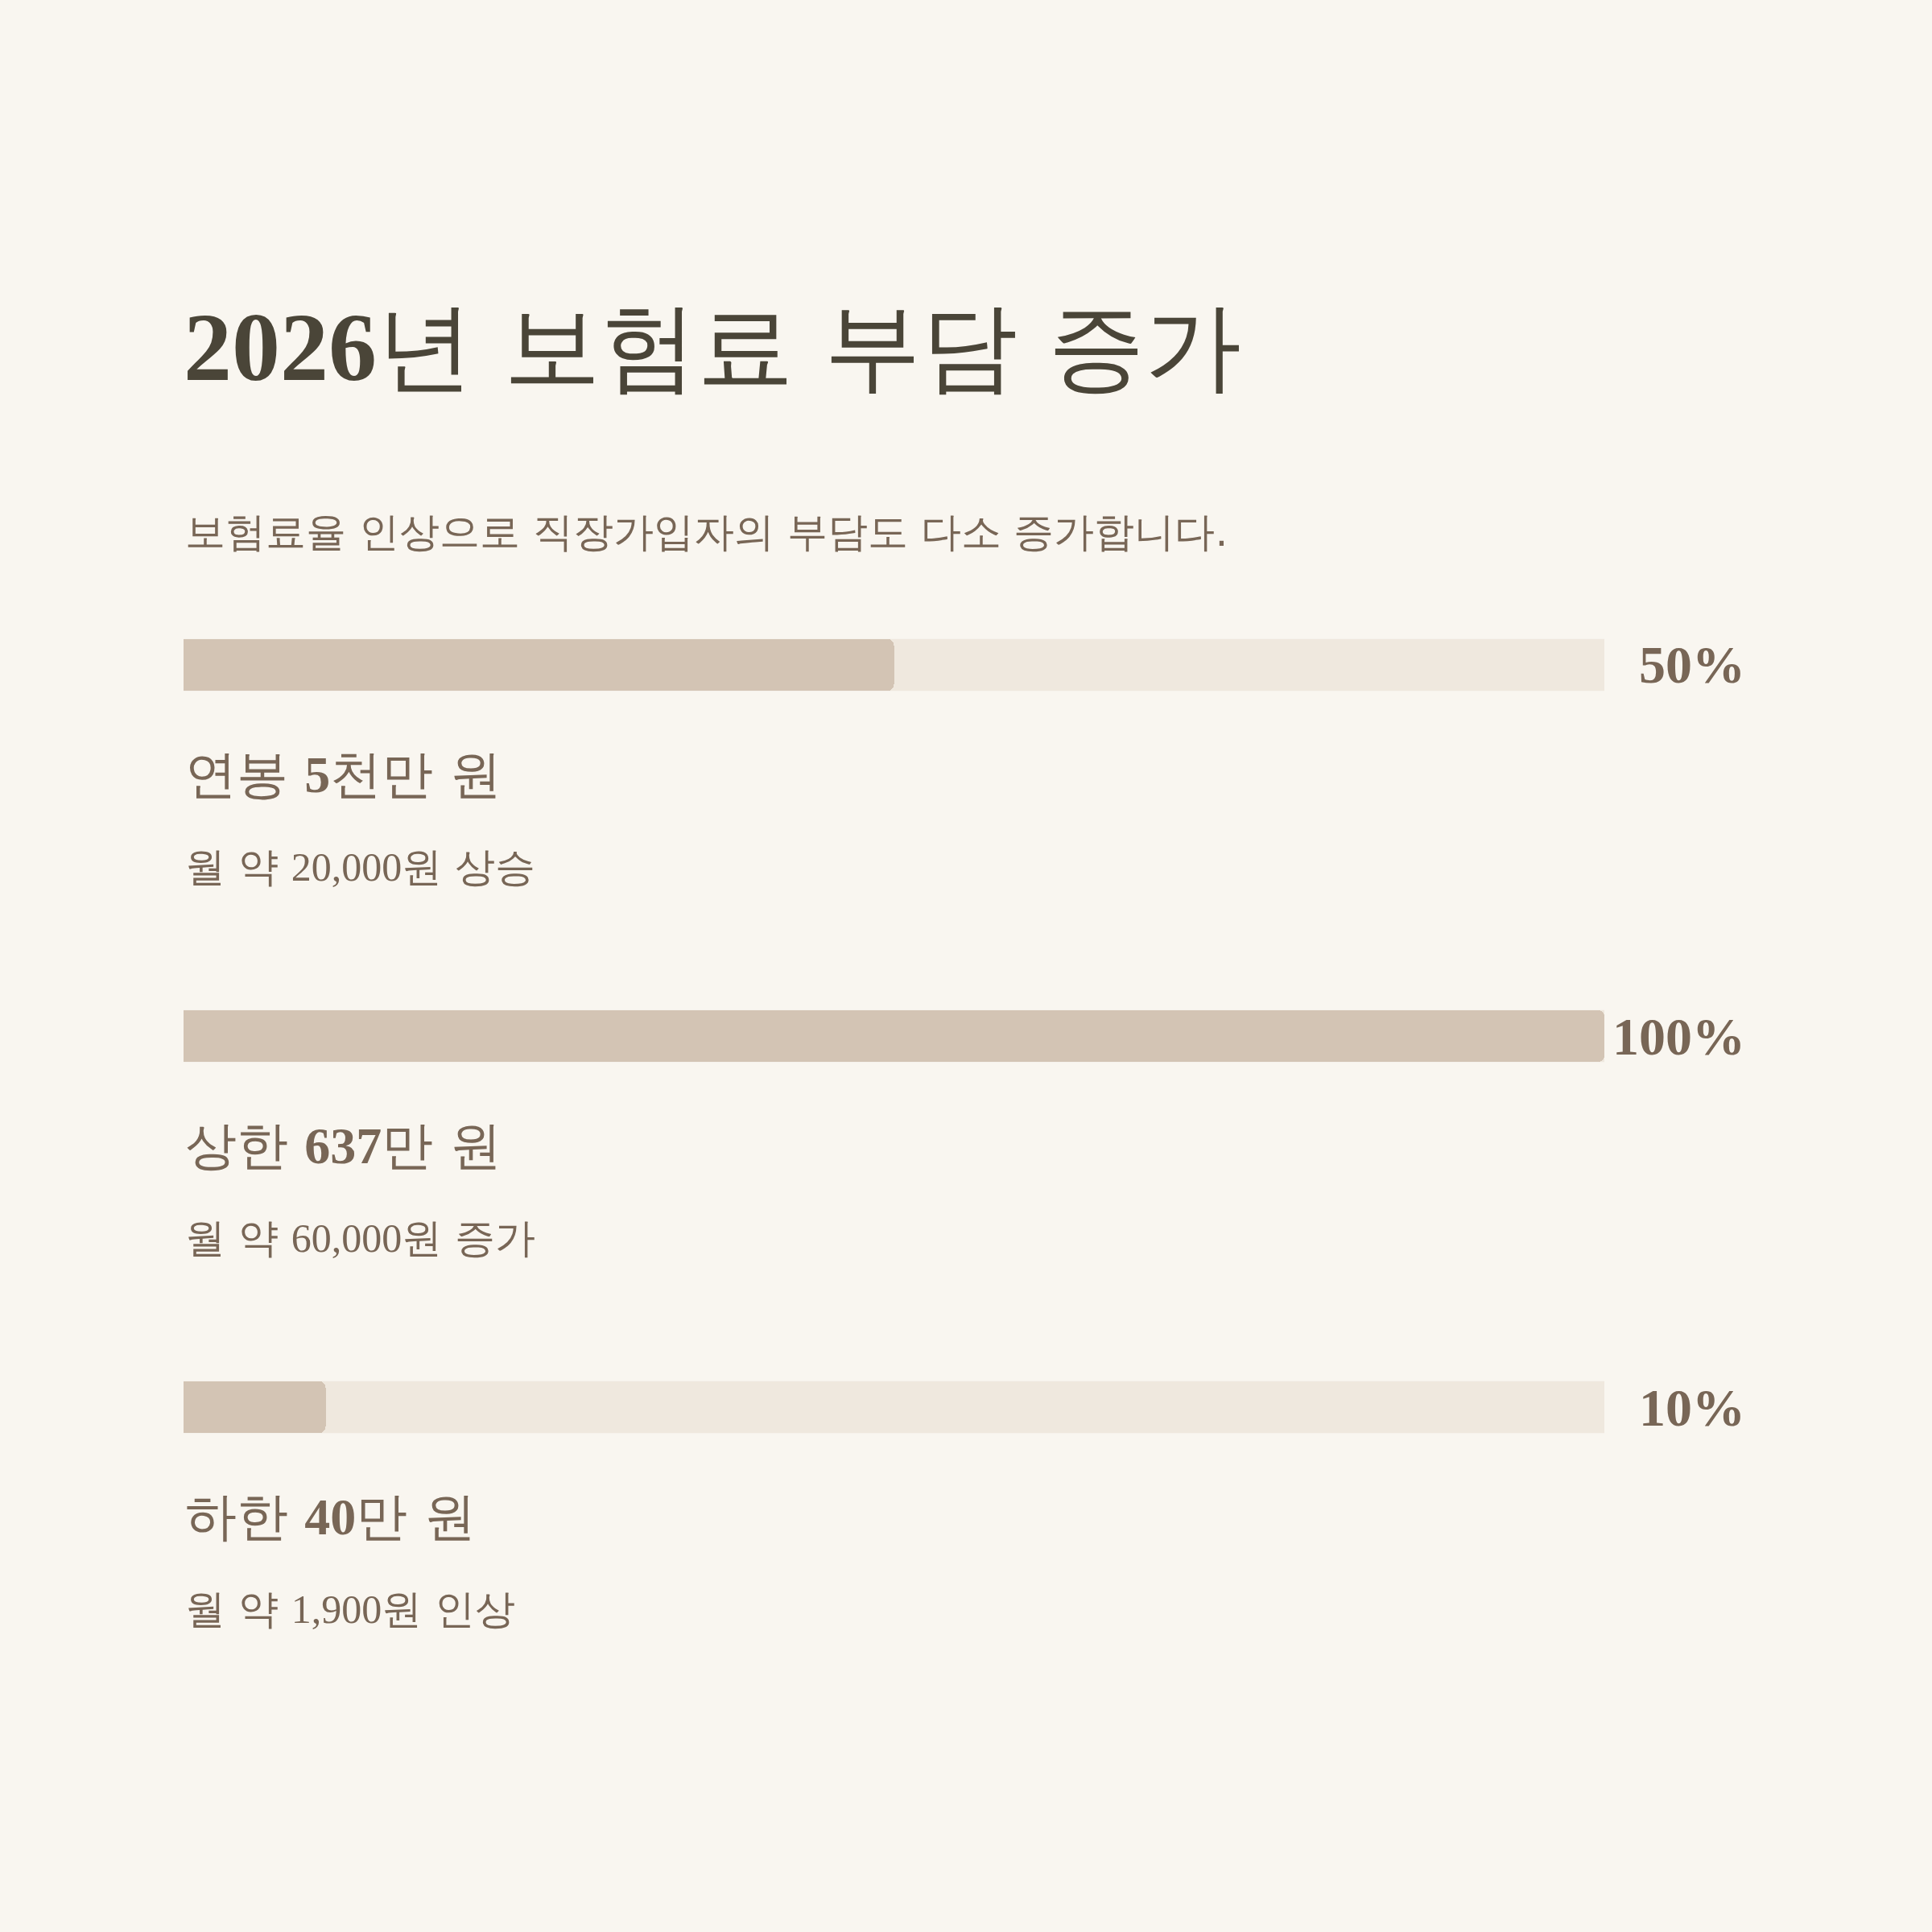 The image size is (1932, 1932). What do you see at coordinates (706, 532) in the screenshot?
I see `chart-subtitle: 보험료율 인상으로 직장가입자의 부담도 다소 증가합니다.` at bounding box center [706, 532].